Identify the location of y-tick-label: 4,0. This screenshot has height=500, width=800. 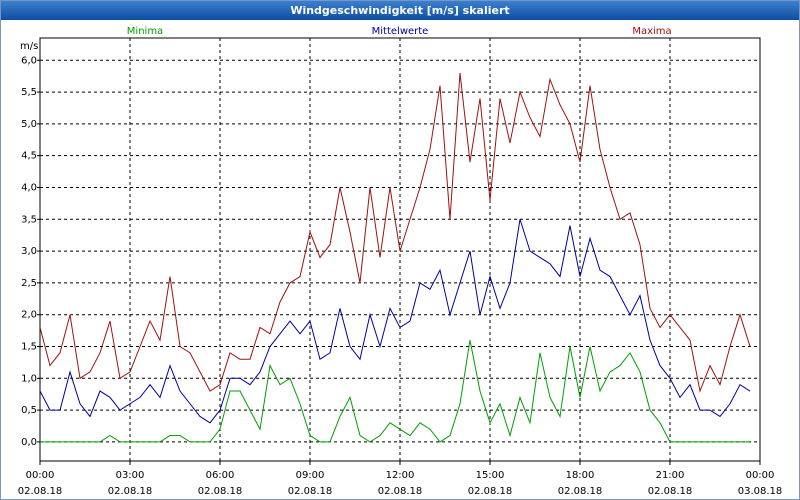
(29, 187).